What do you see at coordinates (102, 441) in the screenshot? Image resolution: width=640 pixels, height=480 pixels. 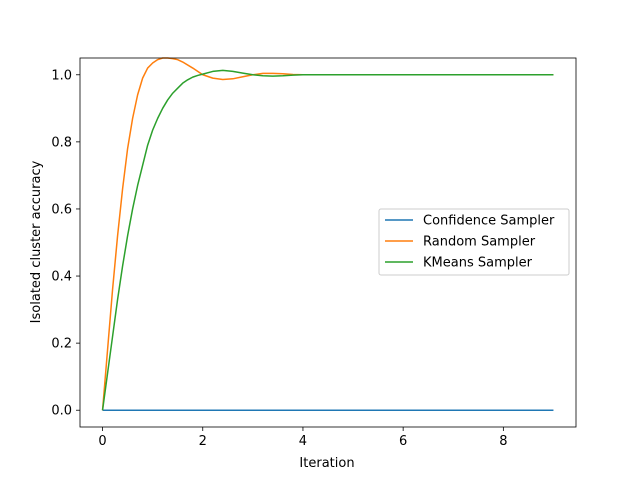 I see `x-tick-label-0: 0` at bounding box center [102, 441].